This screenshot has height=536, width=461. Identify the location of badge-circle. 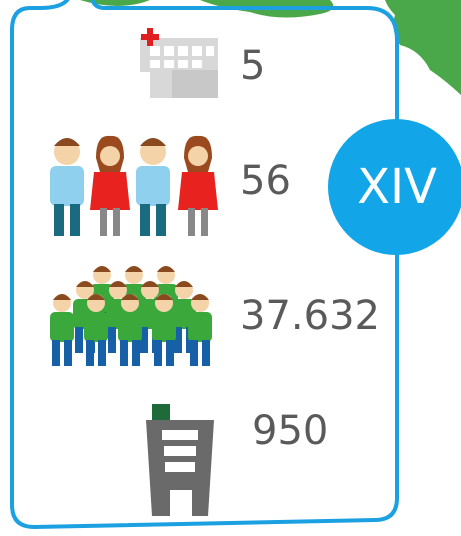
(394, 187).